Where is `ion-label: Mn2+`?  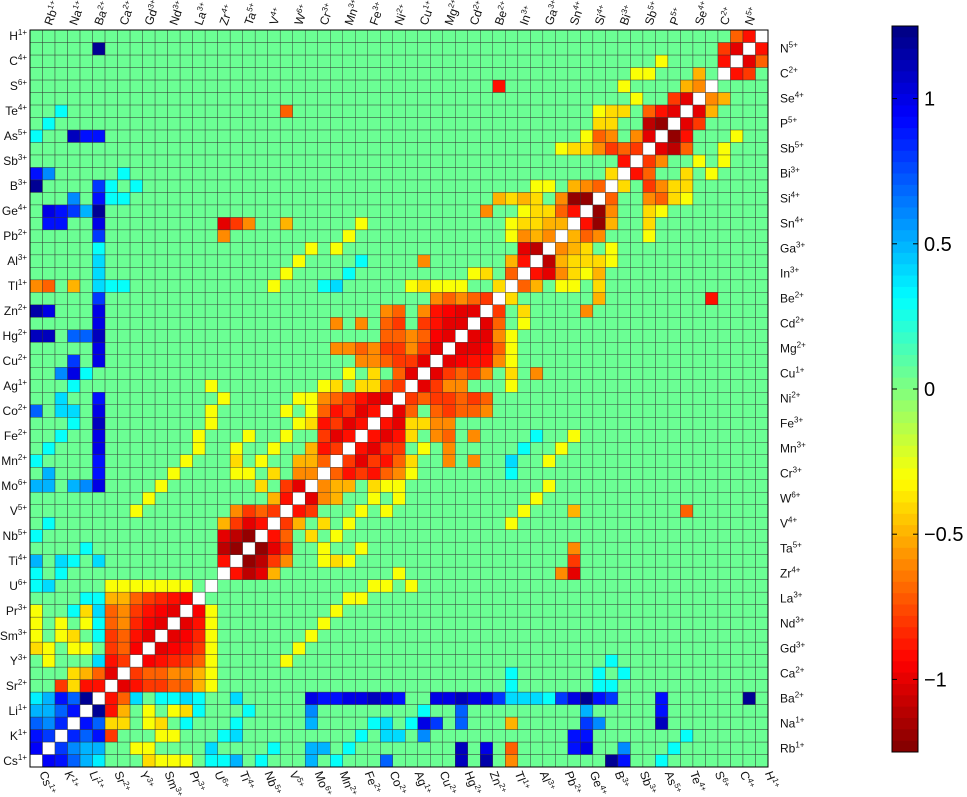 ion-label: Mn2+ is located at coordinates (348, 783).